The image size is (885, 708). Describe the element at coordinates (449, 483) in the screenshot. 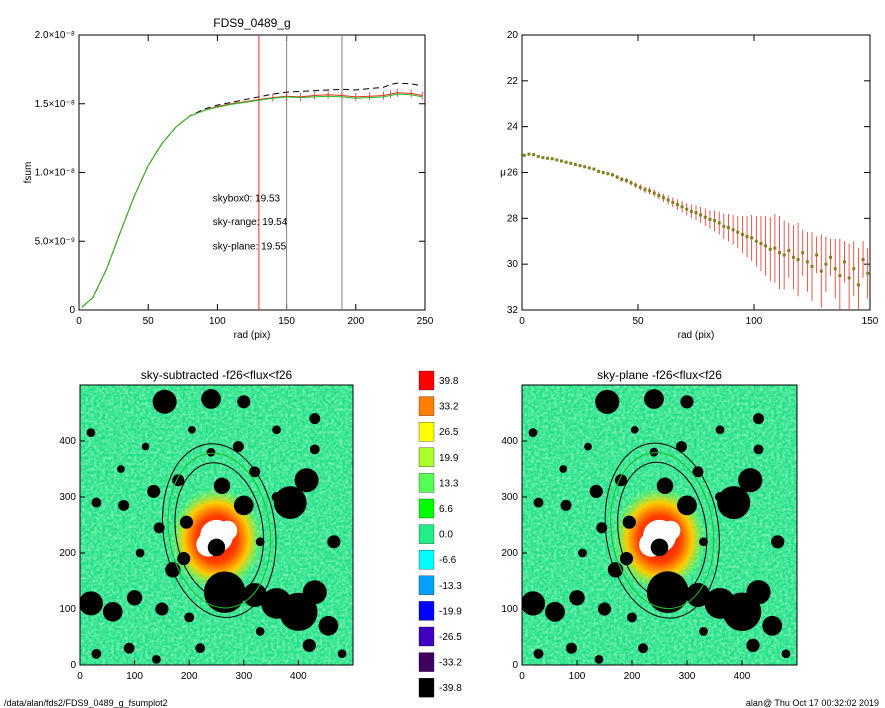

I see `colorbar-label: 13.3` at that location.